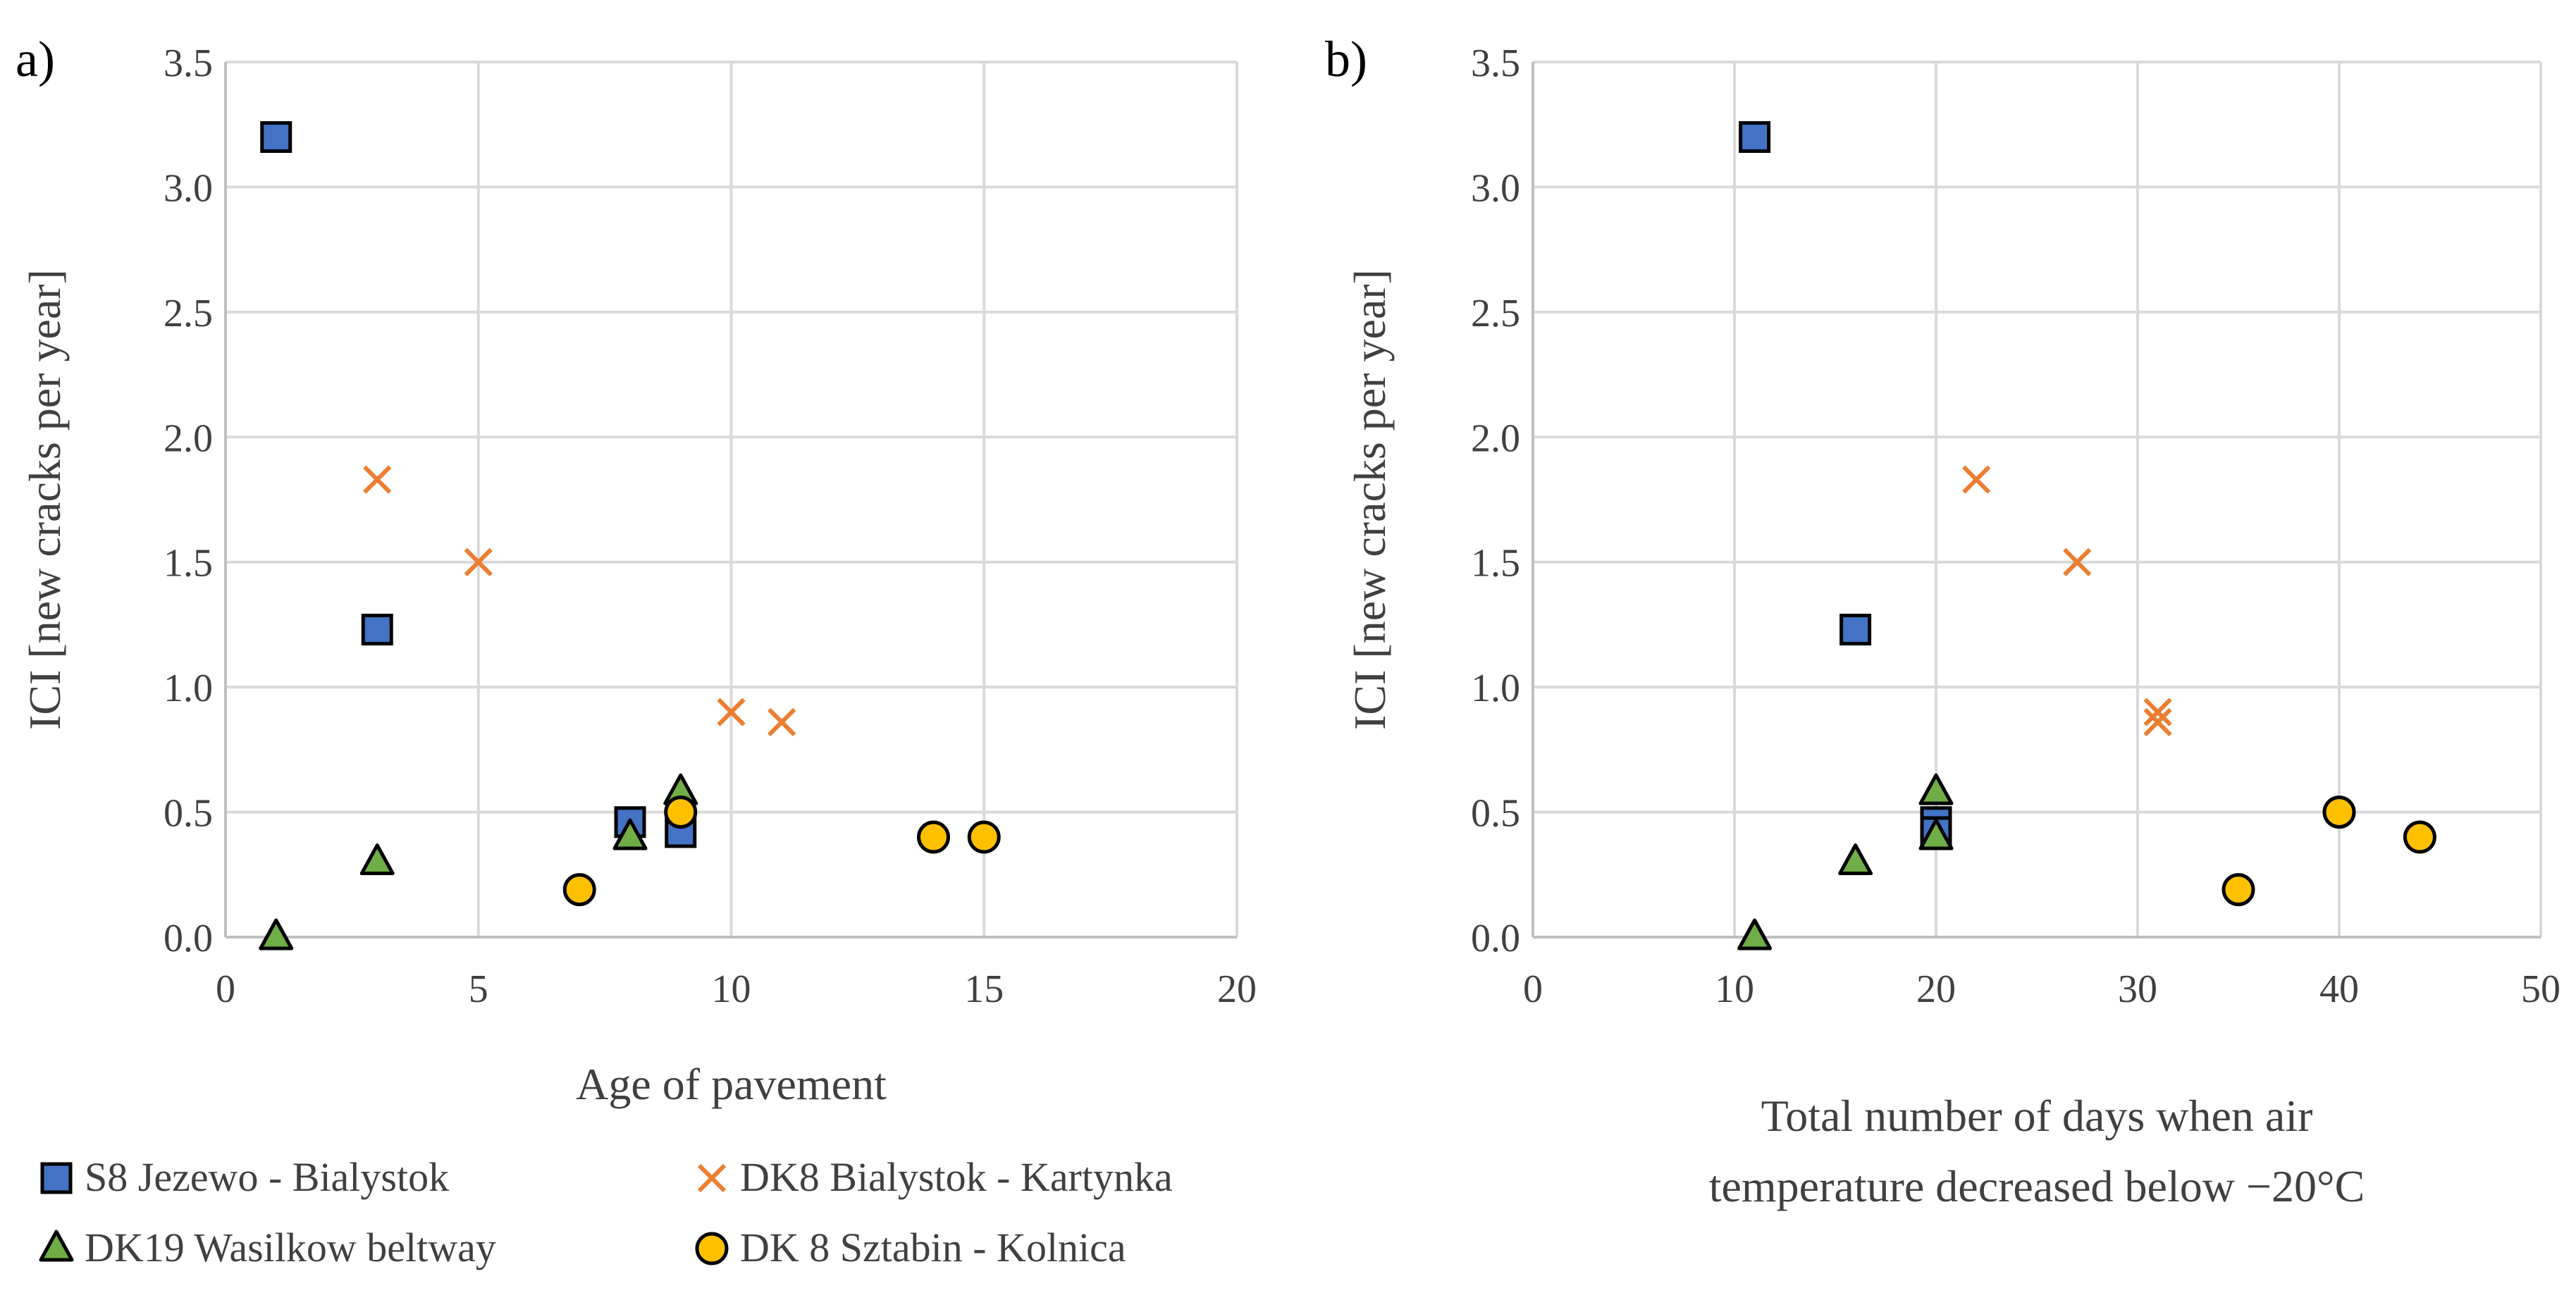 The height and width of the screenshot is (1300, 2576). What do you see at coordinates (2037, 1116) in the screenshot?
I see `x-axis-label: Total number of days when air` at bounding box center [2037, 1116].